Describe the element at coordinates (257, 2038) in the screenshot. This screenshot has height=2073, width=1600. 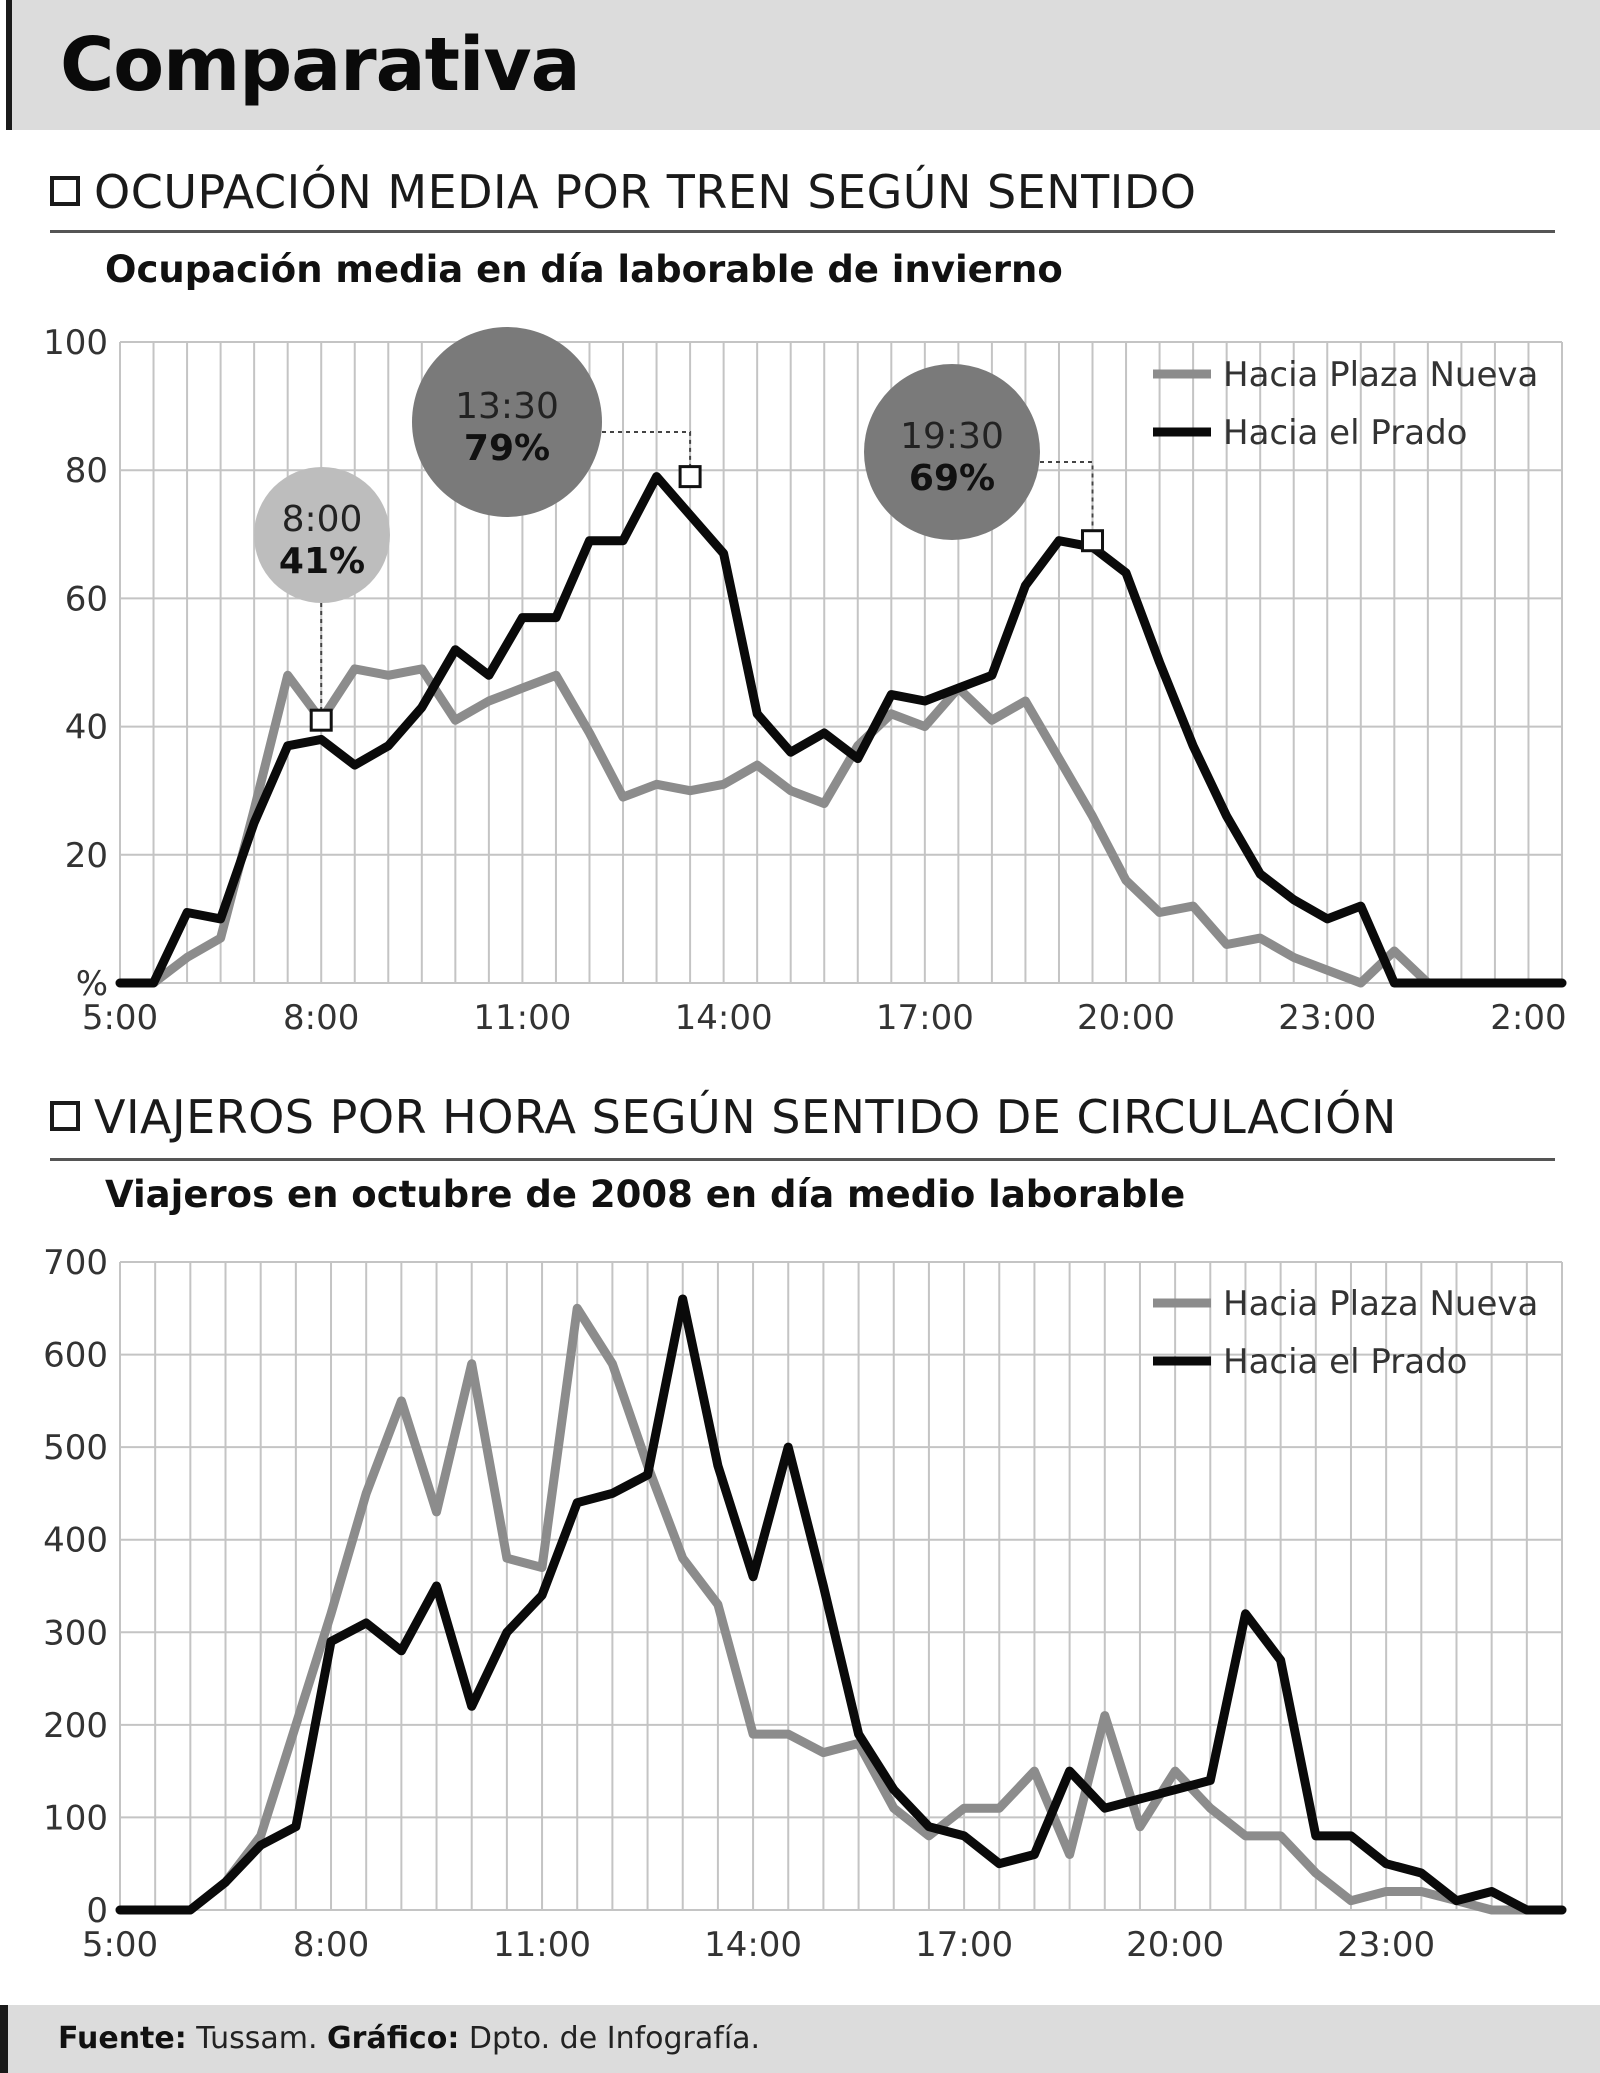
I see `source-value: Tussam.` at that location.